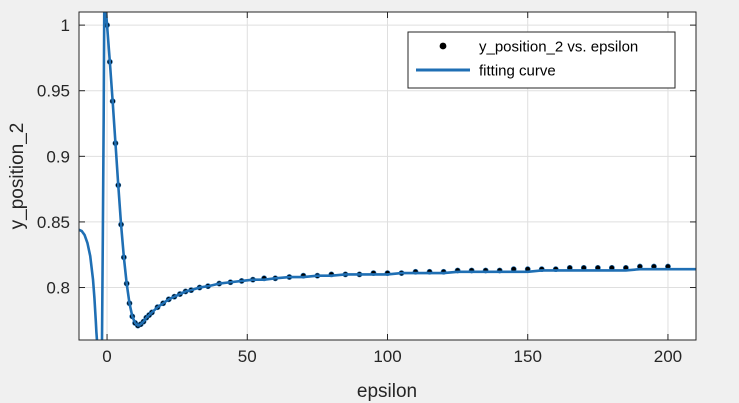 Image resolution: width=739 pixels, height=403 pixels. What do you see at coordinates (65, 25) in the screenshot?
I see `y-tick-label: 1` at bounding box center [65, 25].